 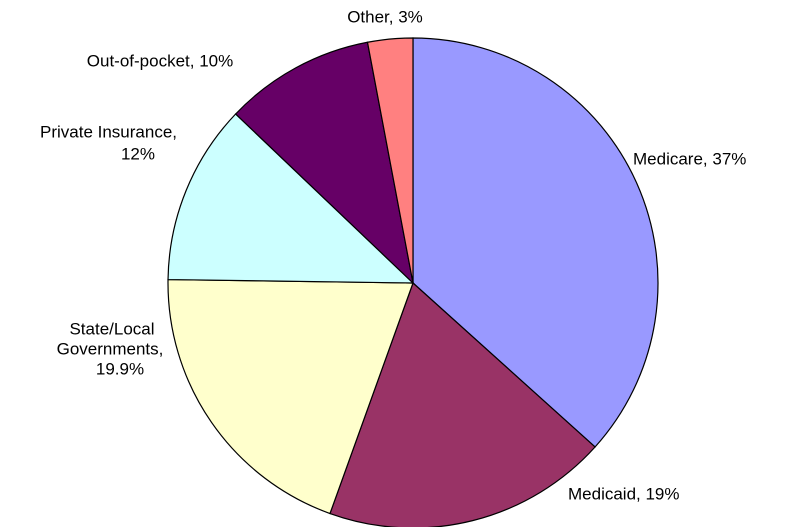 What do you see at coordinates (110, 348) in the screenshot?
I see `slice-label: Governments,` at bounding box center [110, 348].